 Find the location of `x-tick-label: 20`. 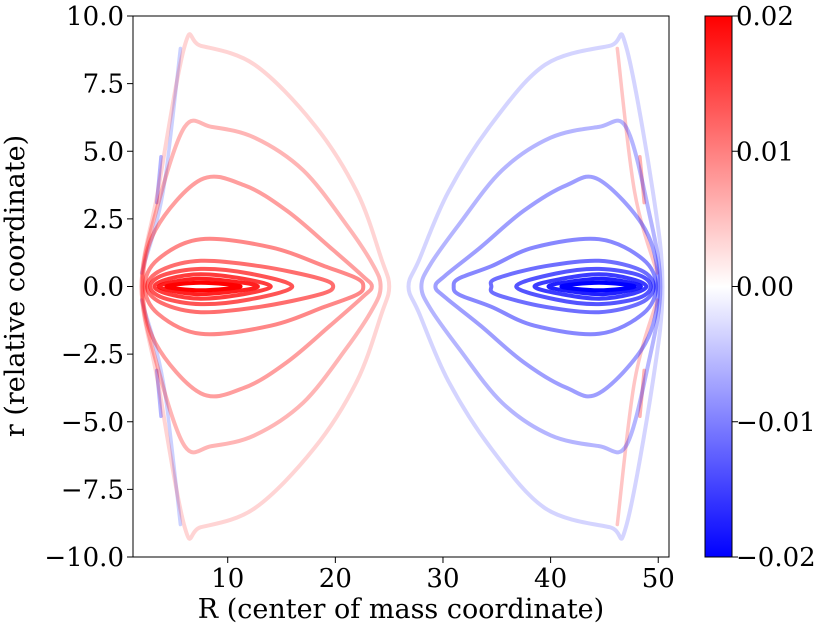

x-tick-label: 20 is located at coordinates (335, 579).